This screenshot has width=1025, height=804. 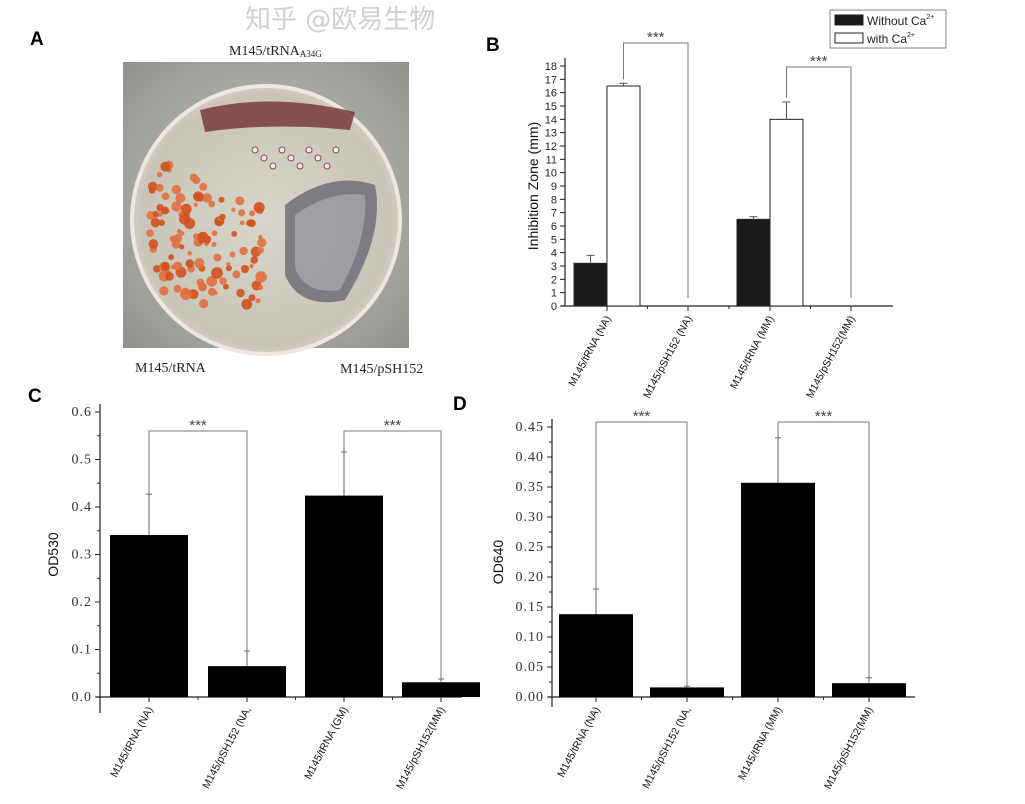 I want to click on legend-swatch, so click(x=849, y=20).